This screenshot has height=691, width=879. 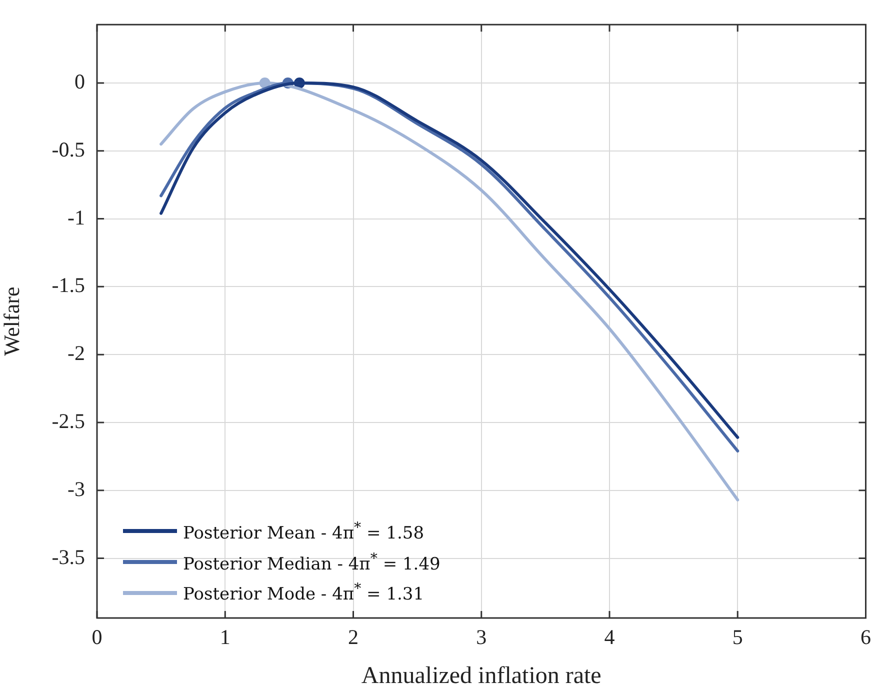 What do you see at coordinates (303, 593) in the screenshot?
I see `legend-label: Posterior Mode - 4π$^{*}$ = 1.31` at bounding box center [303, 593].